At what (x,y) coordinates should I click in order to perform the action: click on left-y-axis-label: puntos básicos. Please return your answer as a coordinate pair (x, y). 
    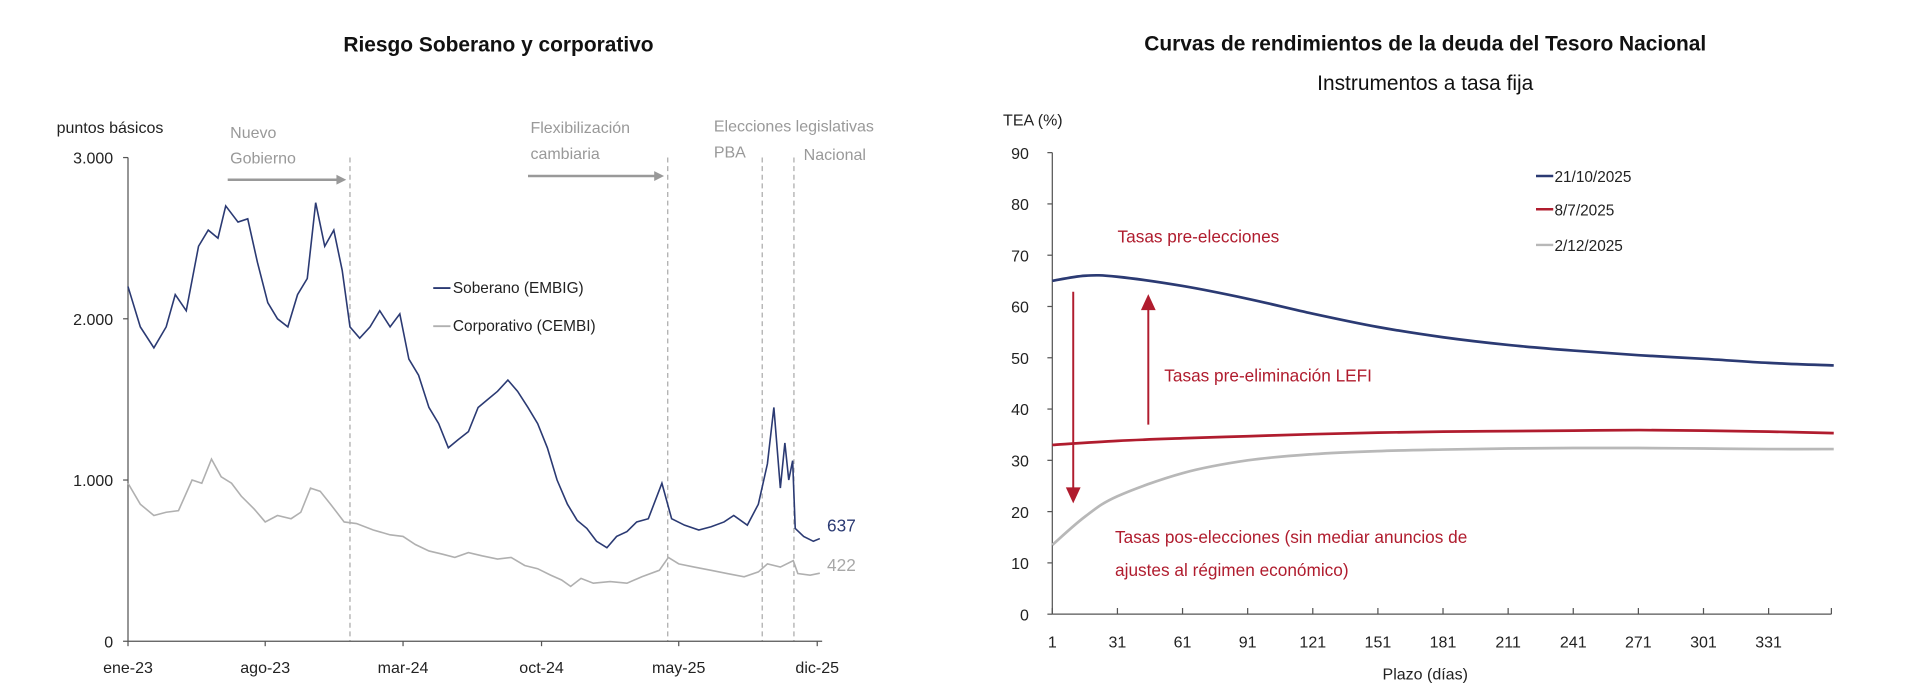
    Looking at the image, I should click on (110, 128).